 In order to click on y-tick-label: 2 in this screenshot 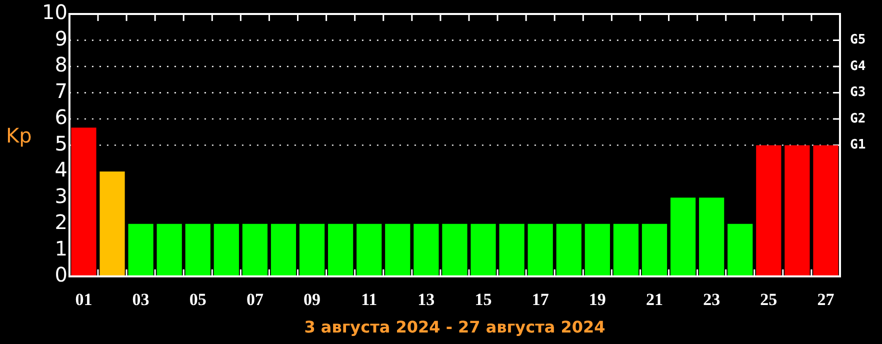, I will do `click(61, 222)`.